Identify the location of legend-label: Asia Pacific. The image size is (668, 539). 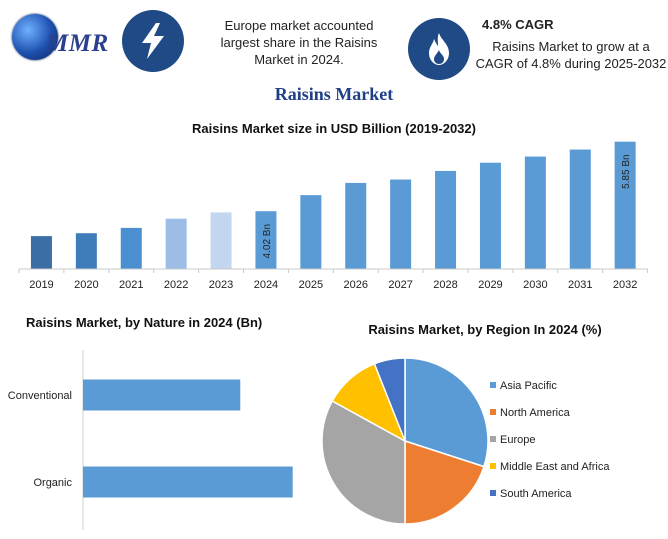
(528, 386).